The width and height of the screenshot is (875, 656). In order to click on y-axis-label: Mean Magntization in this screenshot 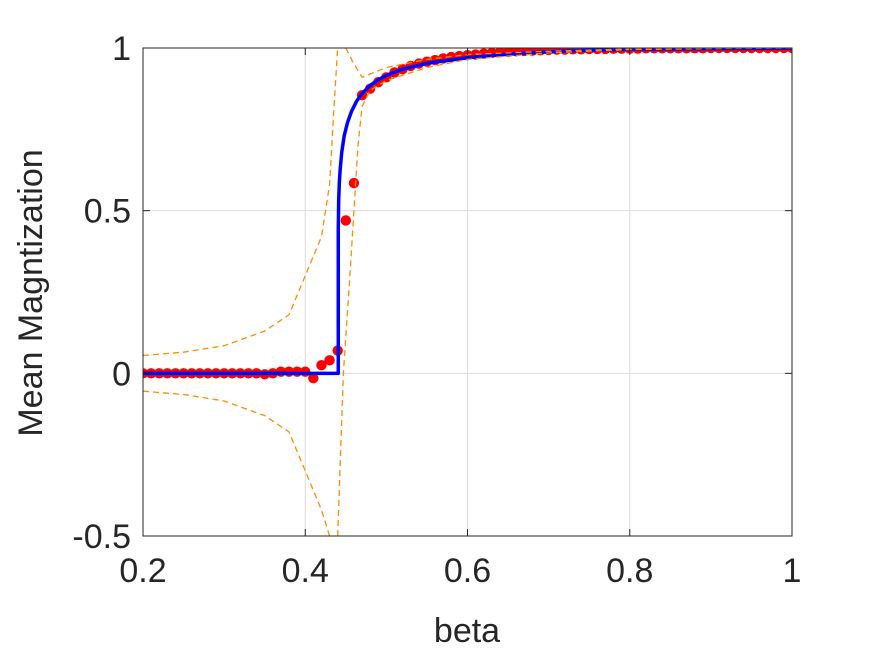, I will do `click(31, 292)`.